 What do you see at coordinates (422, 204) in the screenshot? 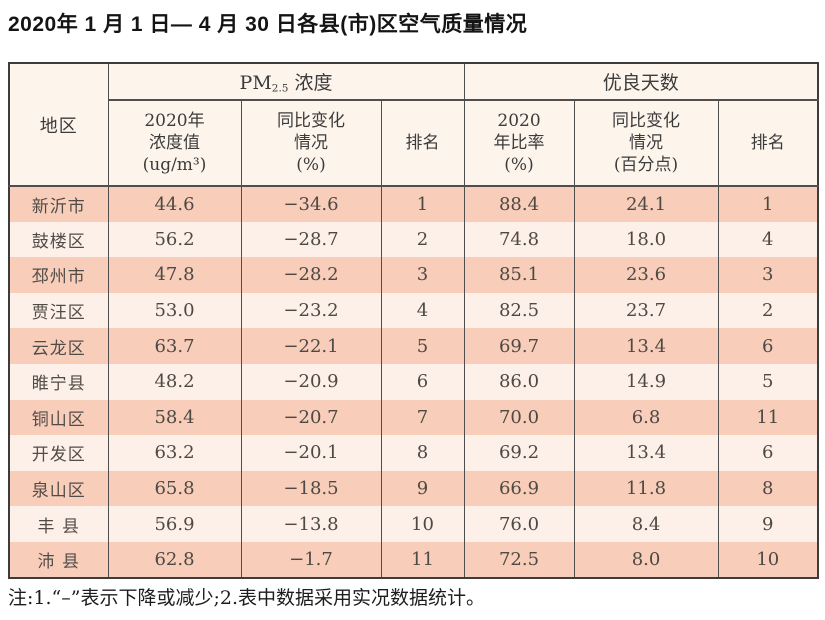
I see `cell-pm-rank: 1` at bounding box center [422, 204].